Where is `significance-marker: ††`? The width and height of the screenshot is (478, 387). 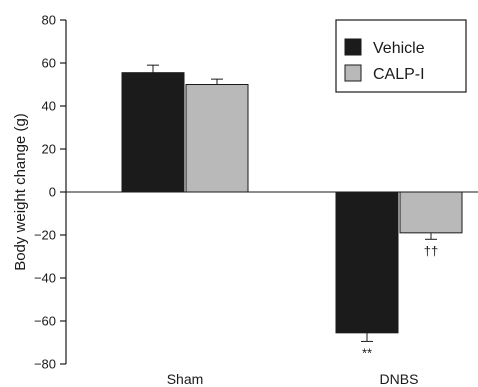
significance-marker: †† is located at coordinates (431, 250).